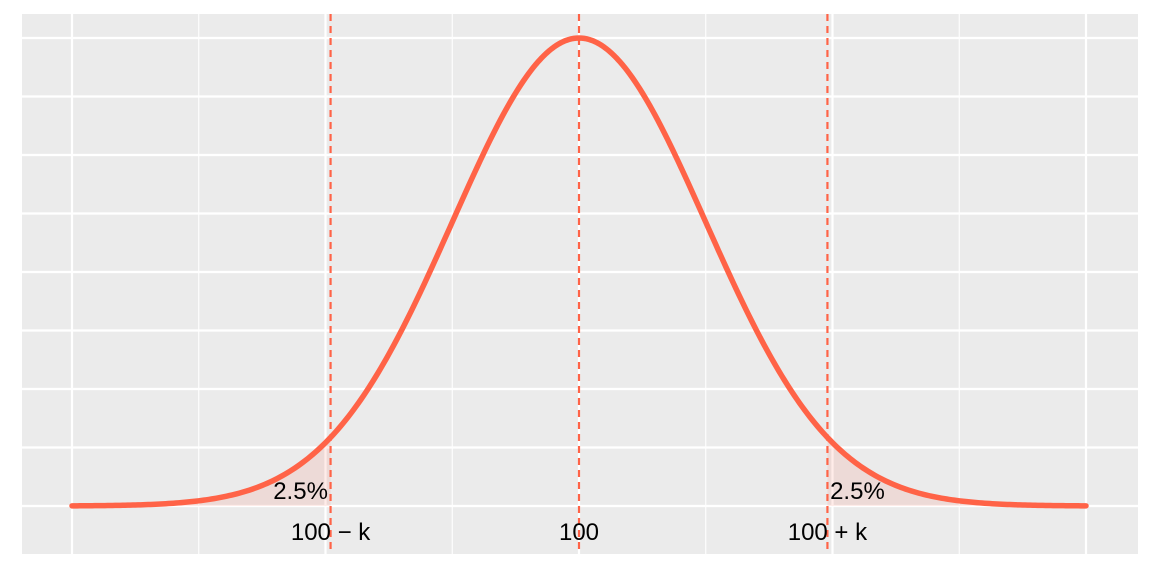 The height and width of the screenshot is (576, 1152). I want to click on reference-line-label: 100, so click(579, 532).